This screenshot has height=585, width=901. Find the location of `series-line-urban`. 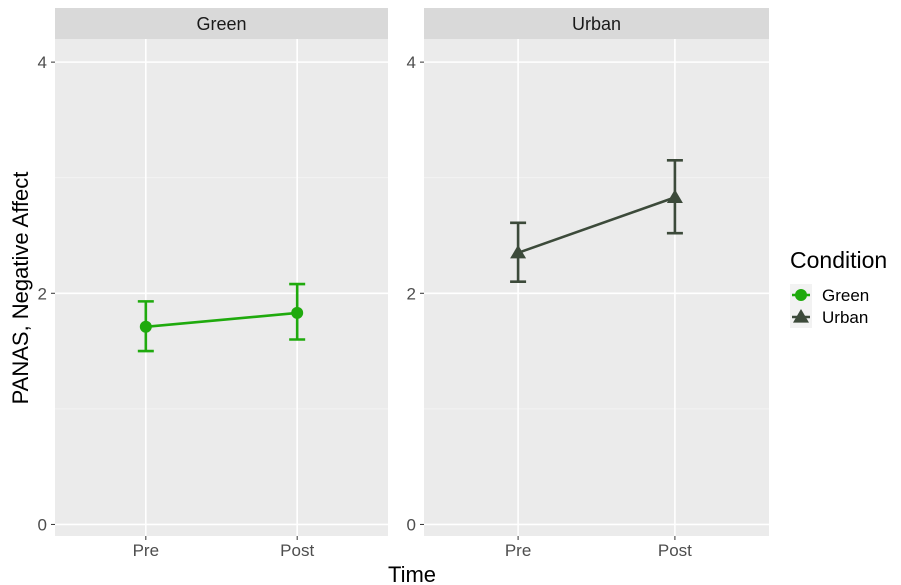

series-line-urban is located at coordinates (596, 225).